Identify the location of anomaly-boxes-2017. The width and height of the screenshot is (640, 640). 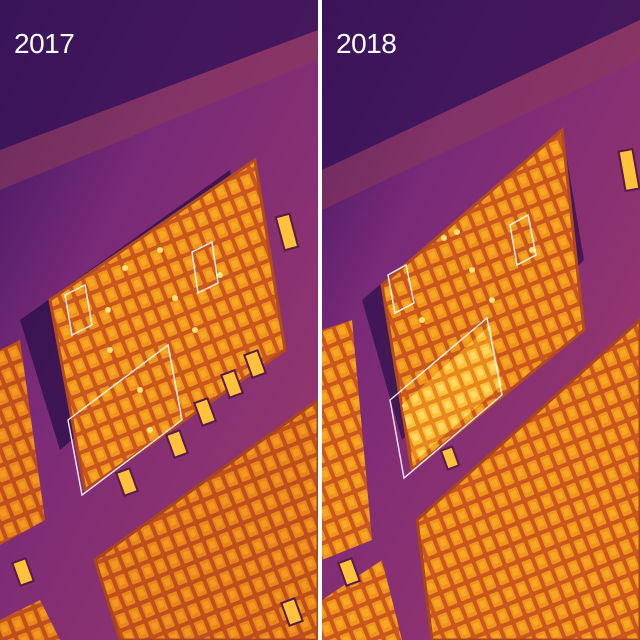
(141, 368).